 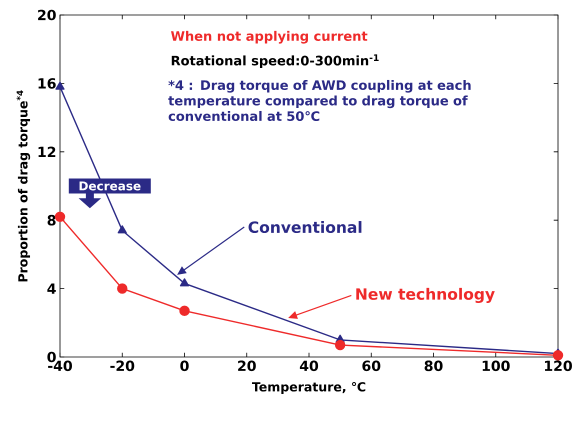 What do you see at coordinates (496, 366) in the screenshot?
I see `x-tick-label: 100` at bounding box center [496, 366].